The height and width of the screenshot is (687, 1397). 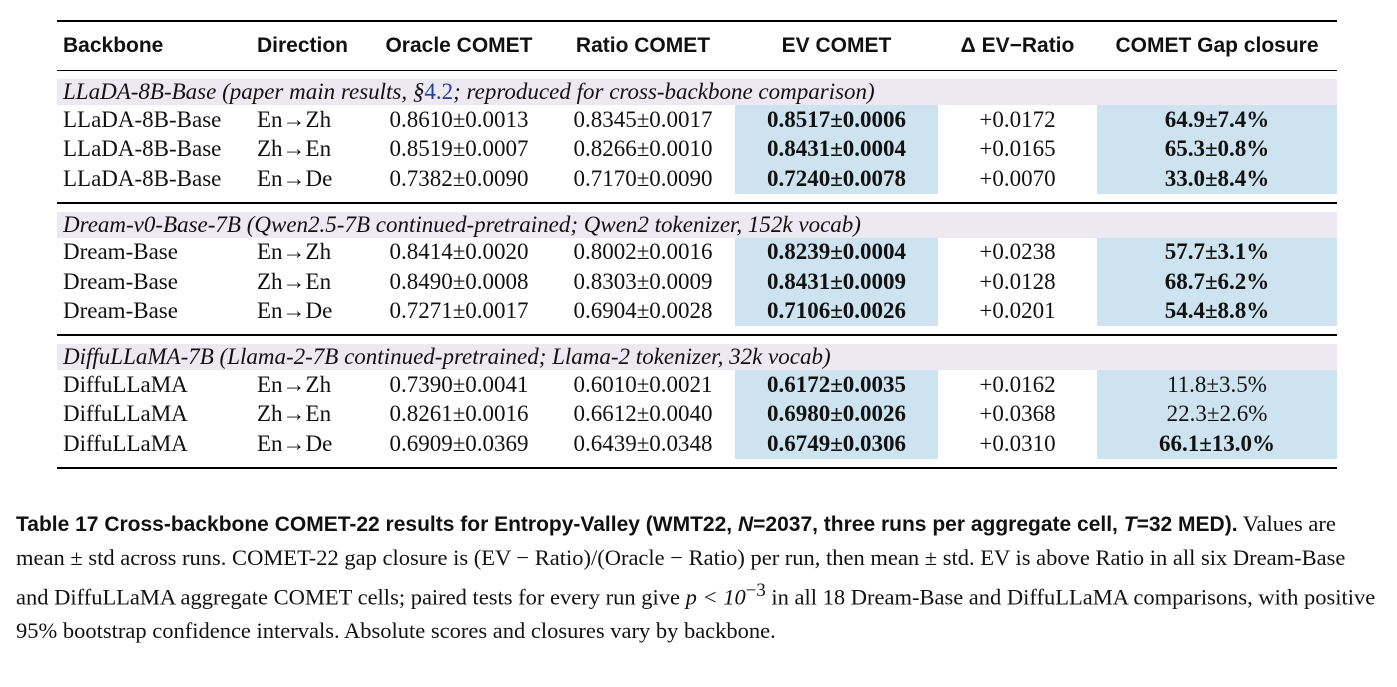 What do you see at coordinates (643, 119) in the screenshot?
I see `cell-ratio: 0.8345±0.0017` at bounding box center [643, 119].